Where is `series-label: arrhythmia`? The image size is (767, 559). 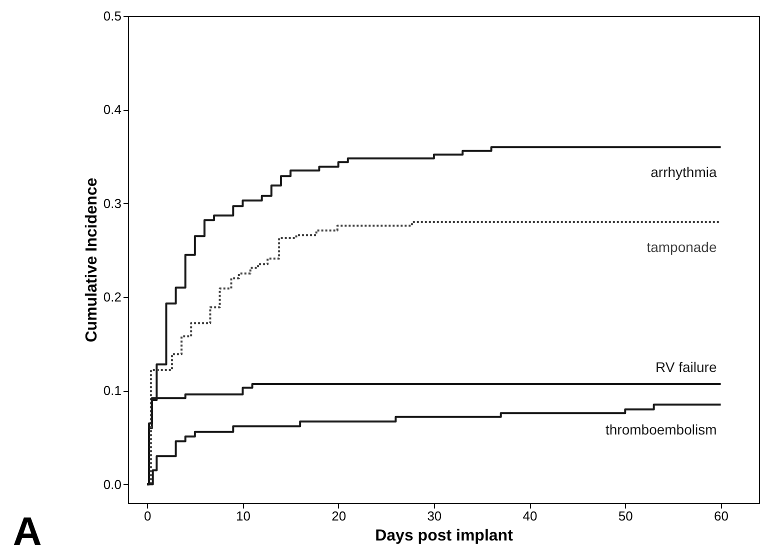 series-label: arrhythmia is located at coordinates (683, 172).